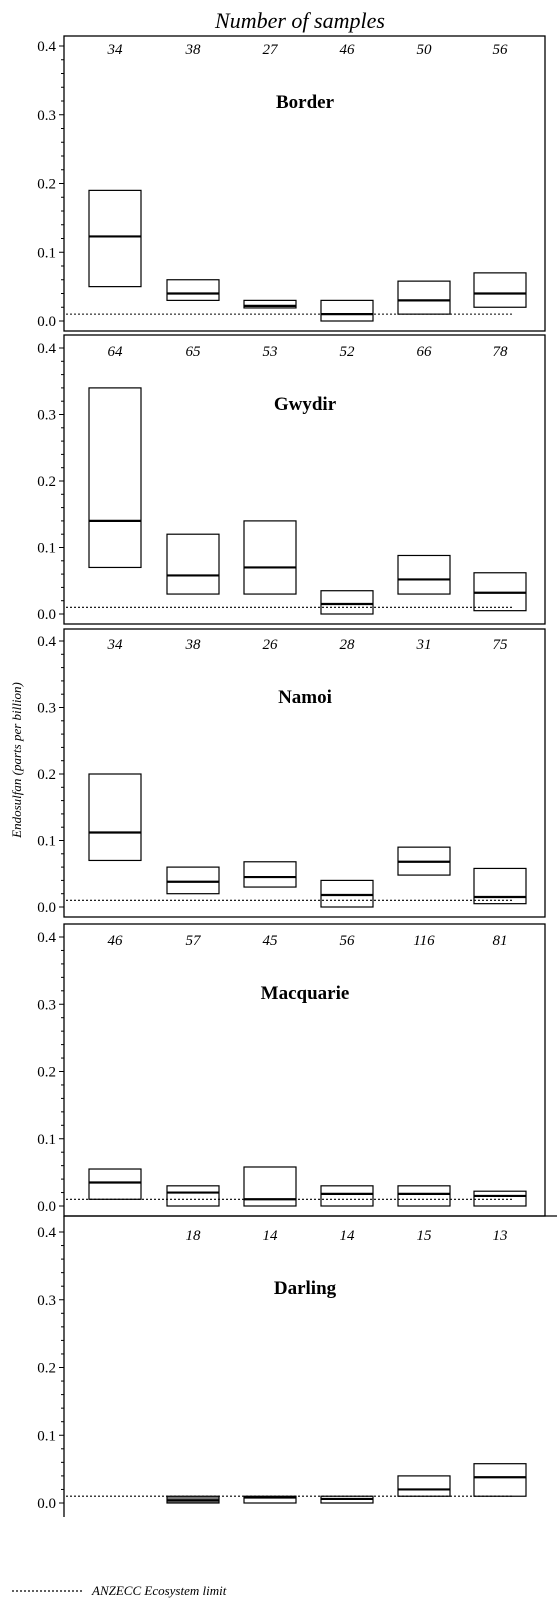  Describe the element at coordinates (348, 352) in the screenshot. I see `sample-count: 52` at that location.